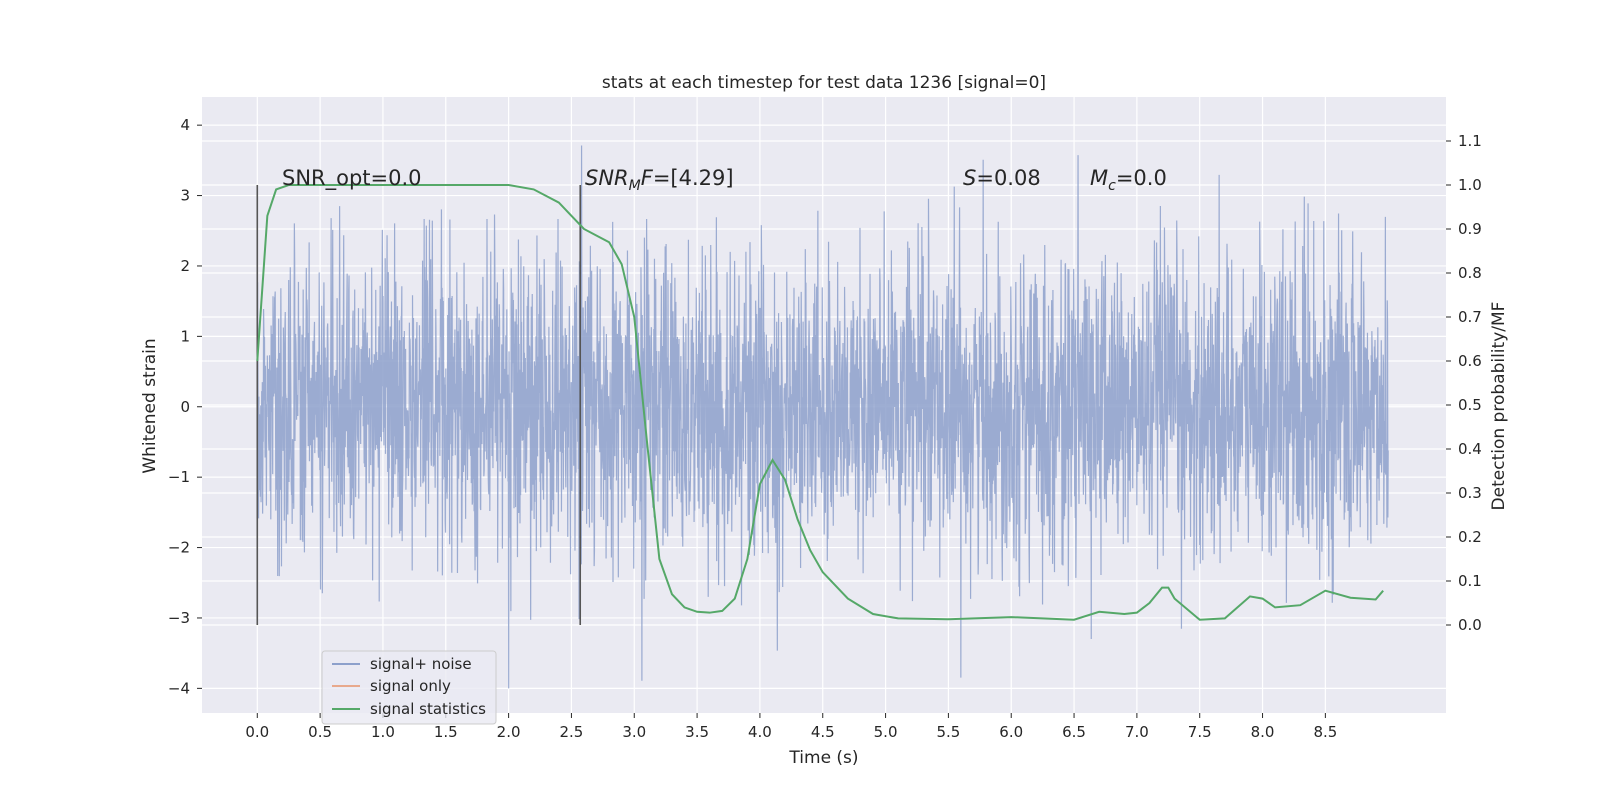 This screenshot has height=800, width=1600. Describe the element at coordinates (760, 732) in the screenshot. I see `x-tick-label: 4.0` at that location.